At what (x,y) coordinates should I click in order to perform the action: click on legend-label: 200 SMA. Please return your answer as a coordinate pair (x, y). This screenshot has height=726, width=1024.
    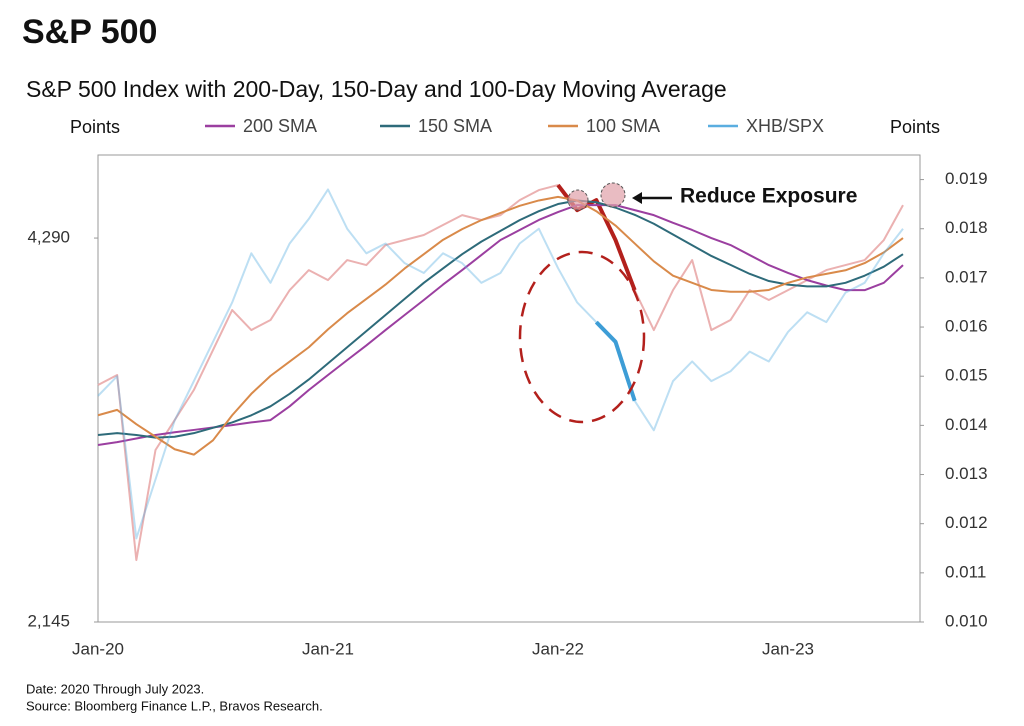
    Looking at the image, I should click on (280, 126).